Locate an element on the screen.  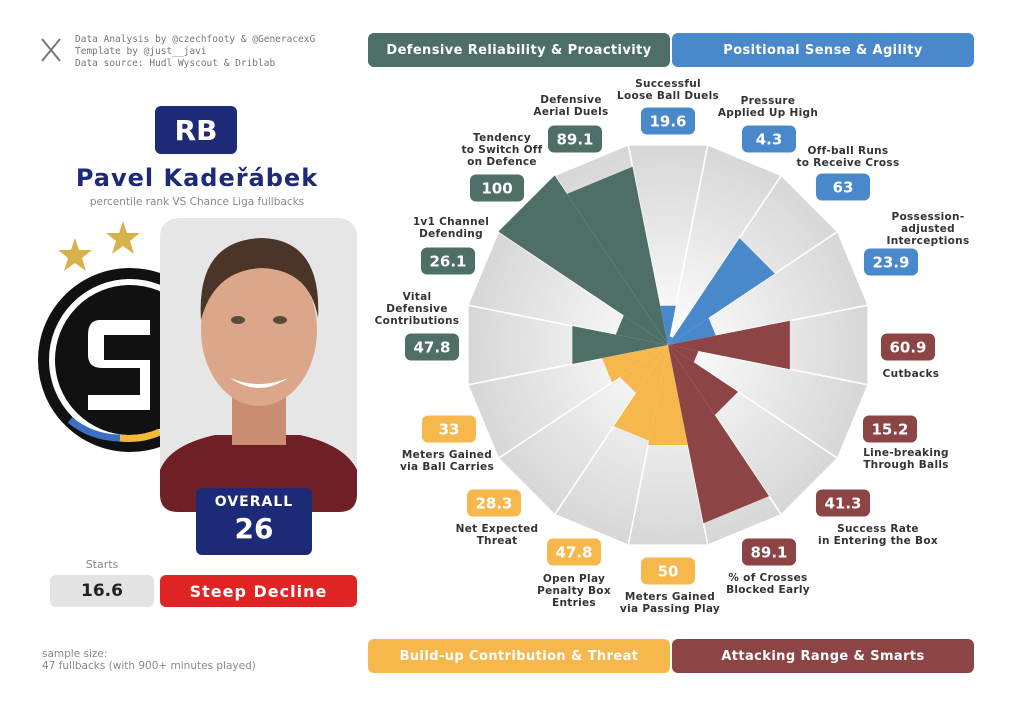
group-header: Defensive Reliability & Proactivity is located at coordinates (519, 50).